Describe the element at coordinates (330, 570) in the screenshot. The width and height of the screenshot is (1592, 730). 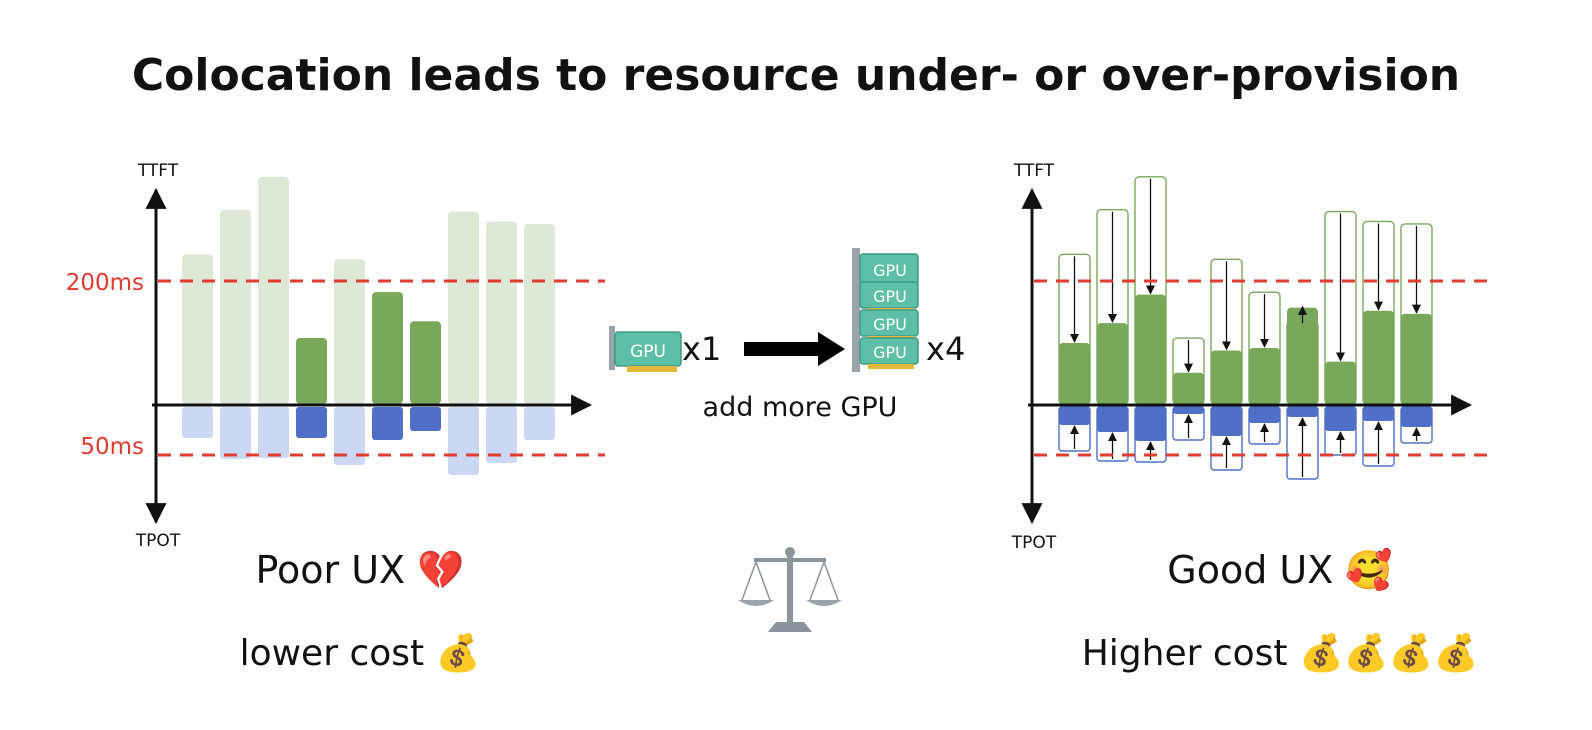
I see `left-ux-label: Poor UX` at that location.